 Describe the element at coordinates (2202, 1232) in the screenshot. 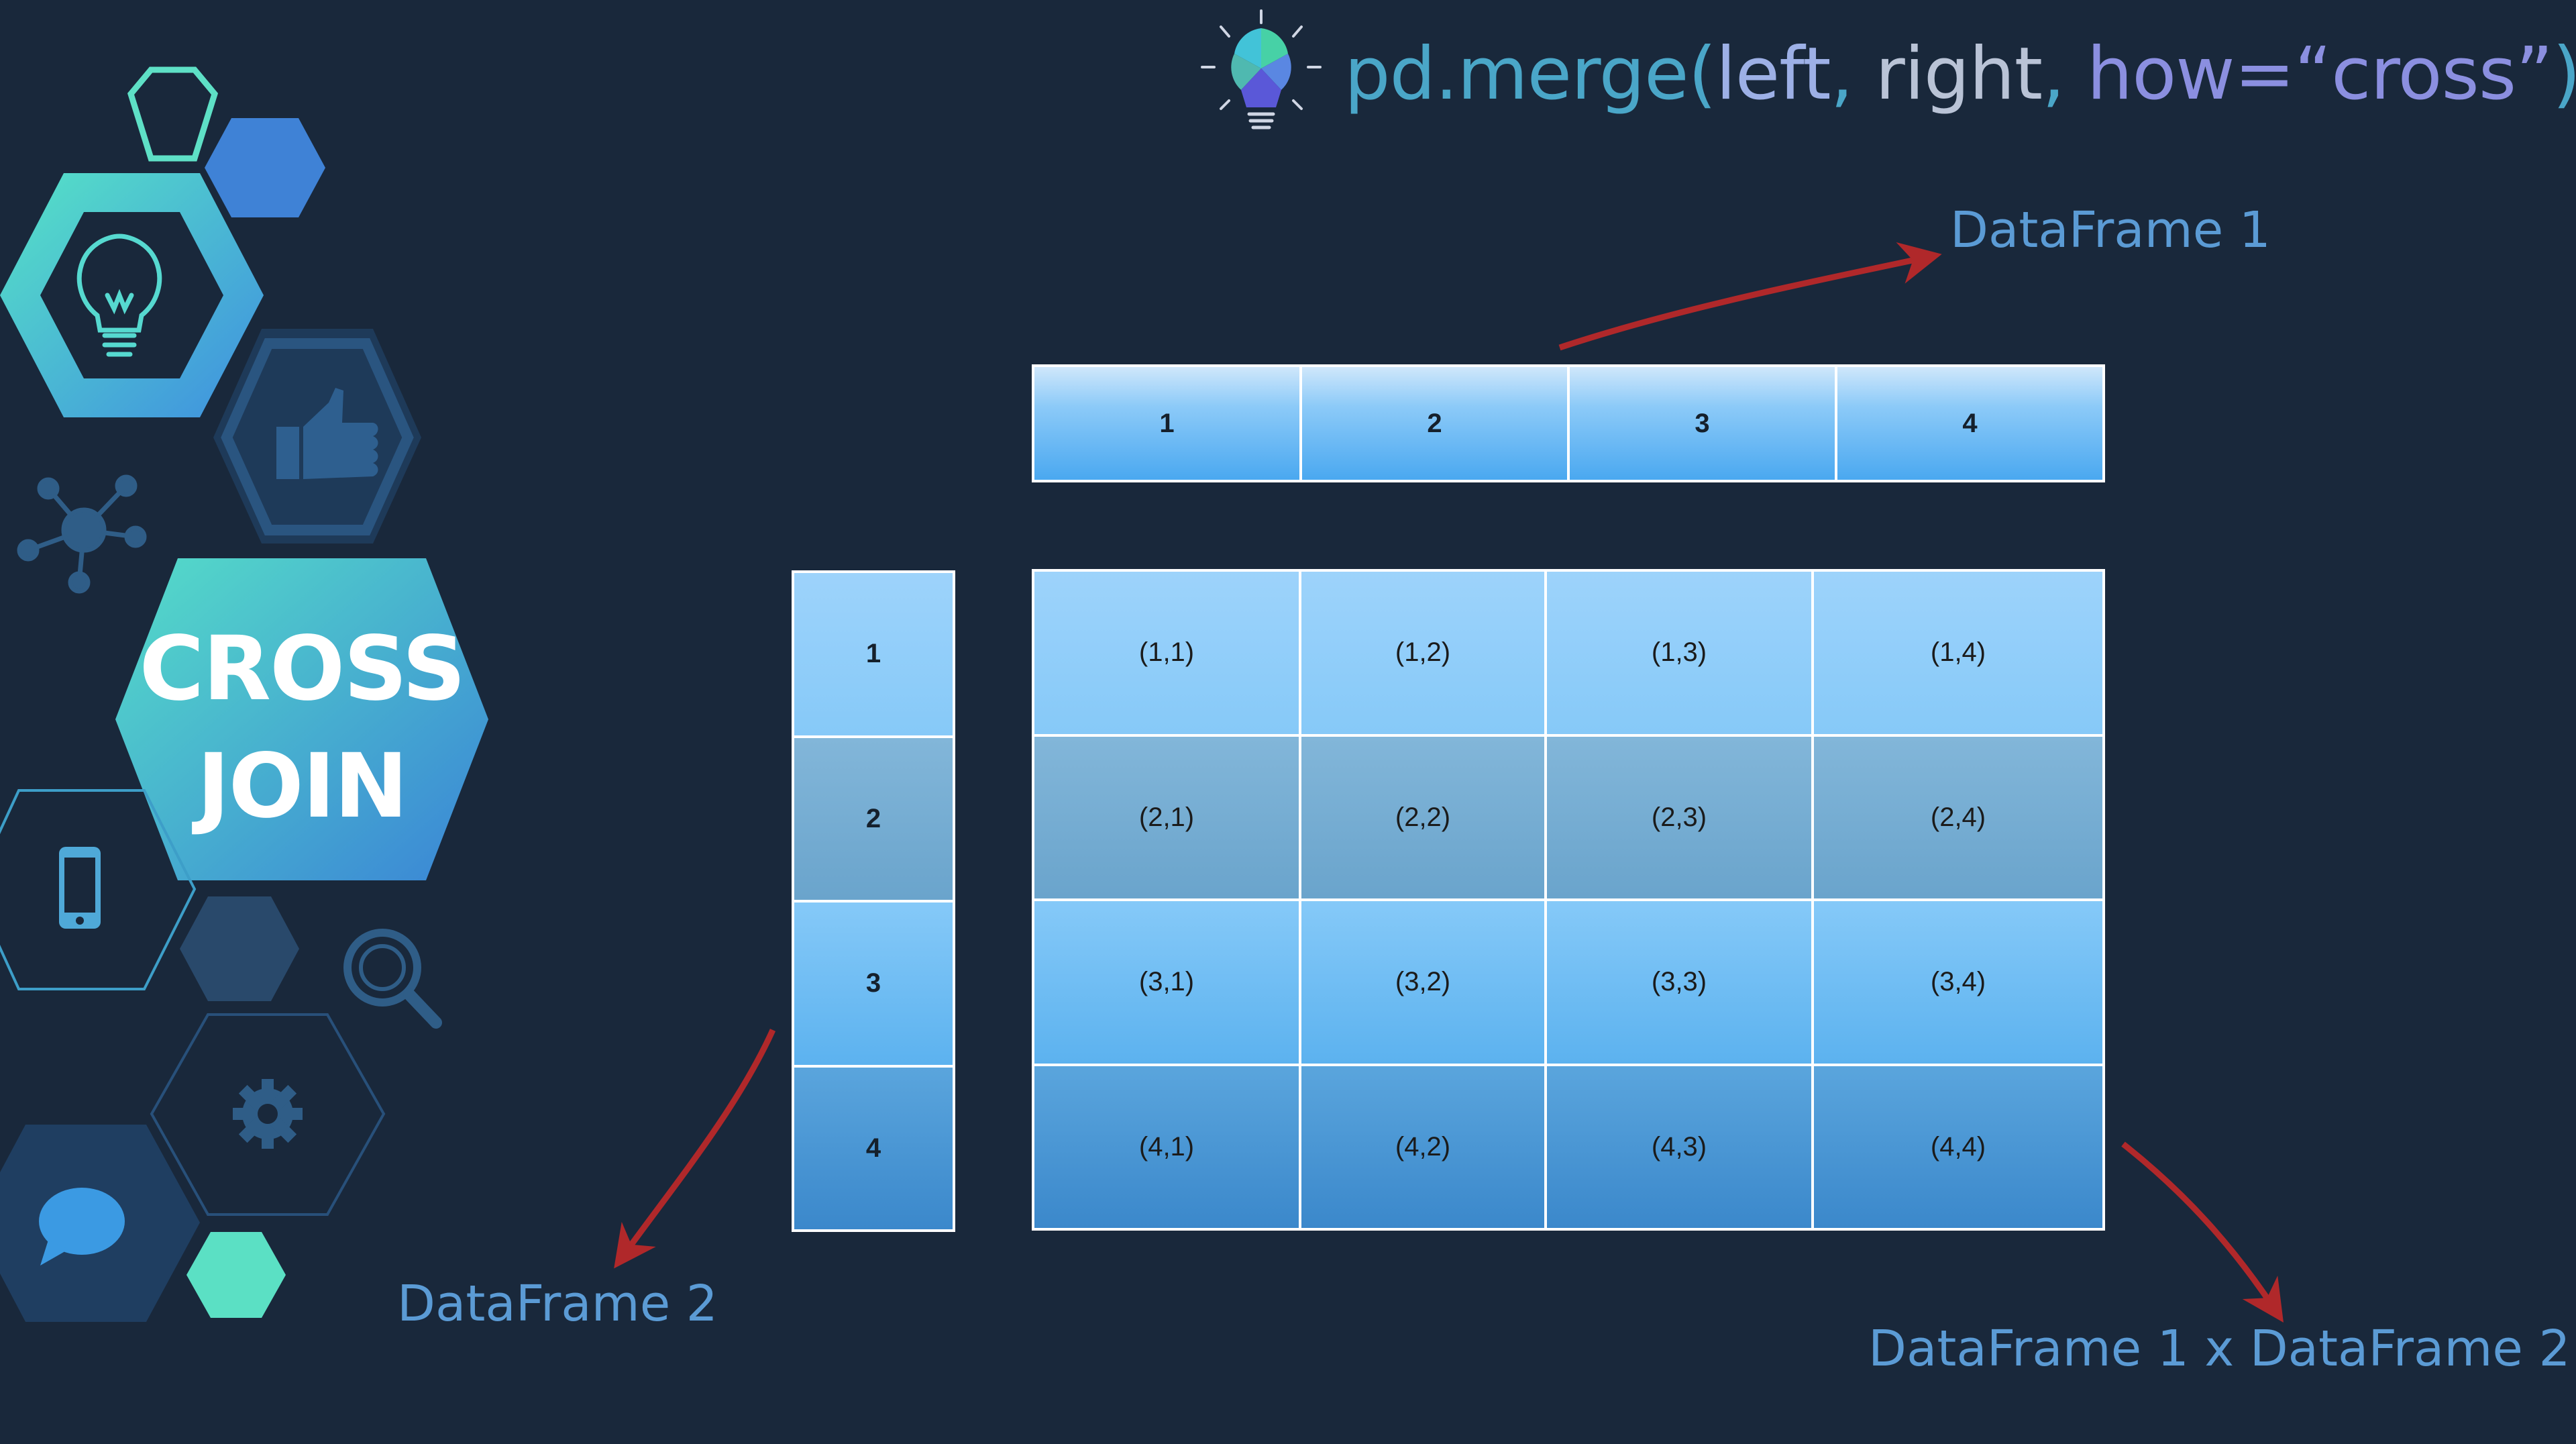

I see `arrow-result` at that location.